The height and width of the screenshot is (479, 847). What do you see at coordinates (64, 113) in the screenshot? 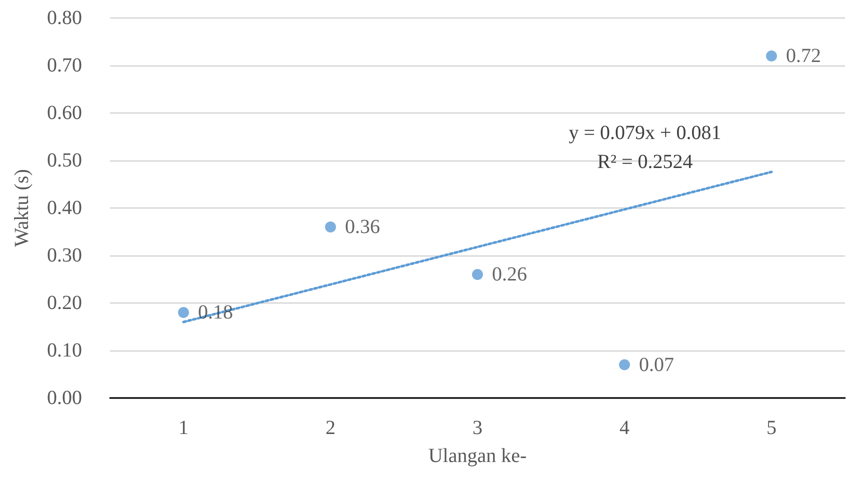
I see `y-tick-label: 0.60` at bounding box center [64, 113].